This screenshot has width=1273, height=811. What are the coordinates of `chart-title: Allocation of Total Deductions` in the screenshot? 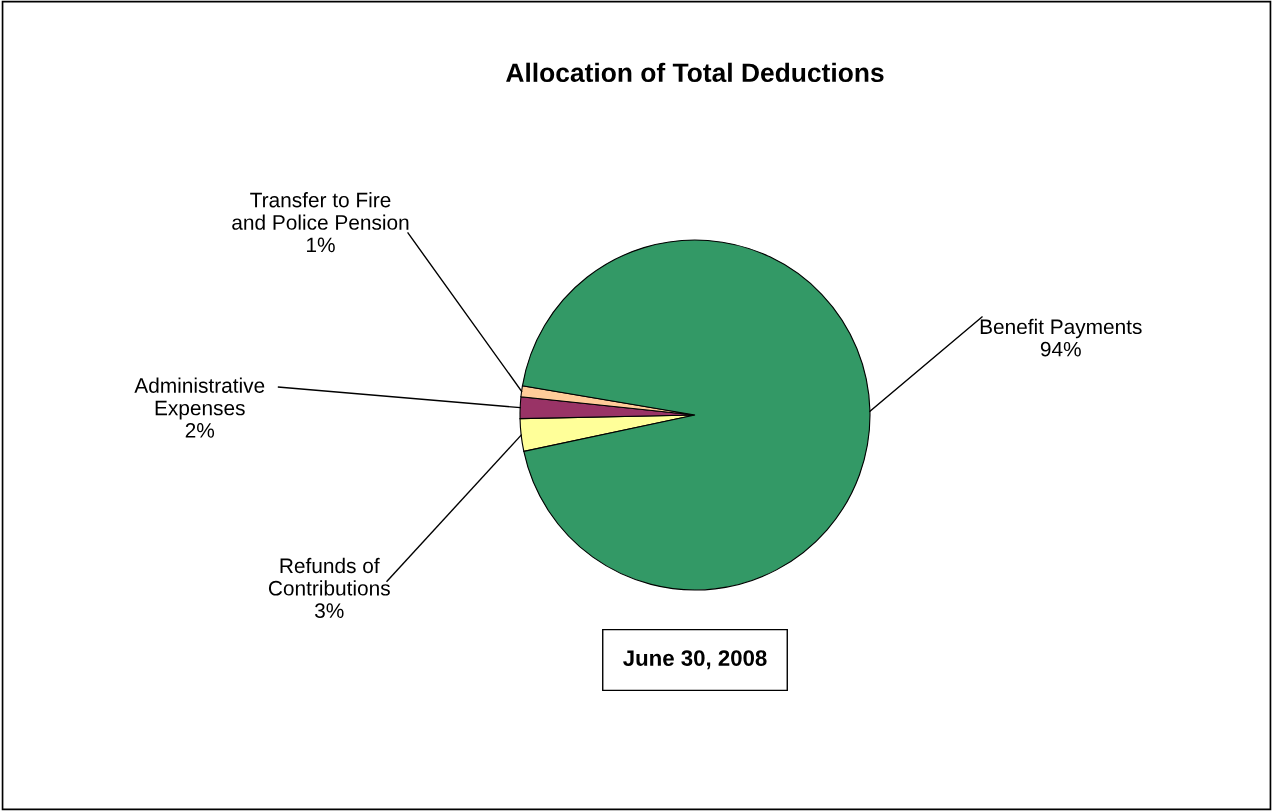 It's located at (695, 72).